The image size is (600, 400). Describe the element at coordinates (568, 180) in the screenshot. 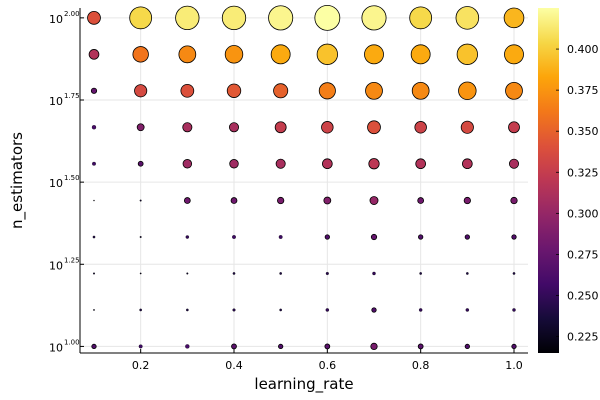

I see `colorbar: 0.225 0.250 0.275 0.300 0.325 0.350 0.375 0.400` at that location.